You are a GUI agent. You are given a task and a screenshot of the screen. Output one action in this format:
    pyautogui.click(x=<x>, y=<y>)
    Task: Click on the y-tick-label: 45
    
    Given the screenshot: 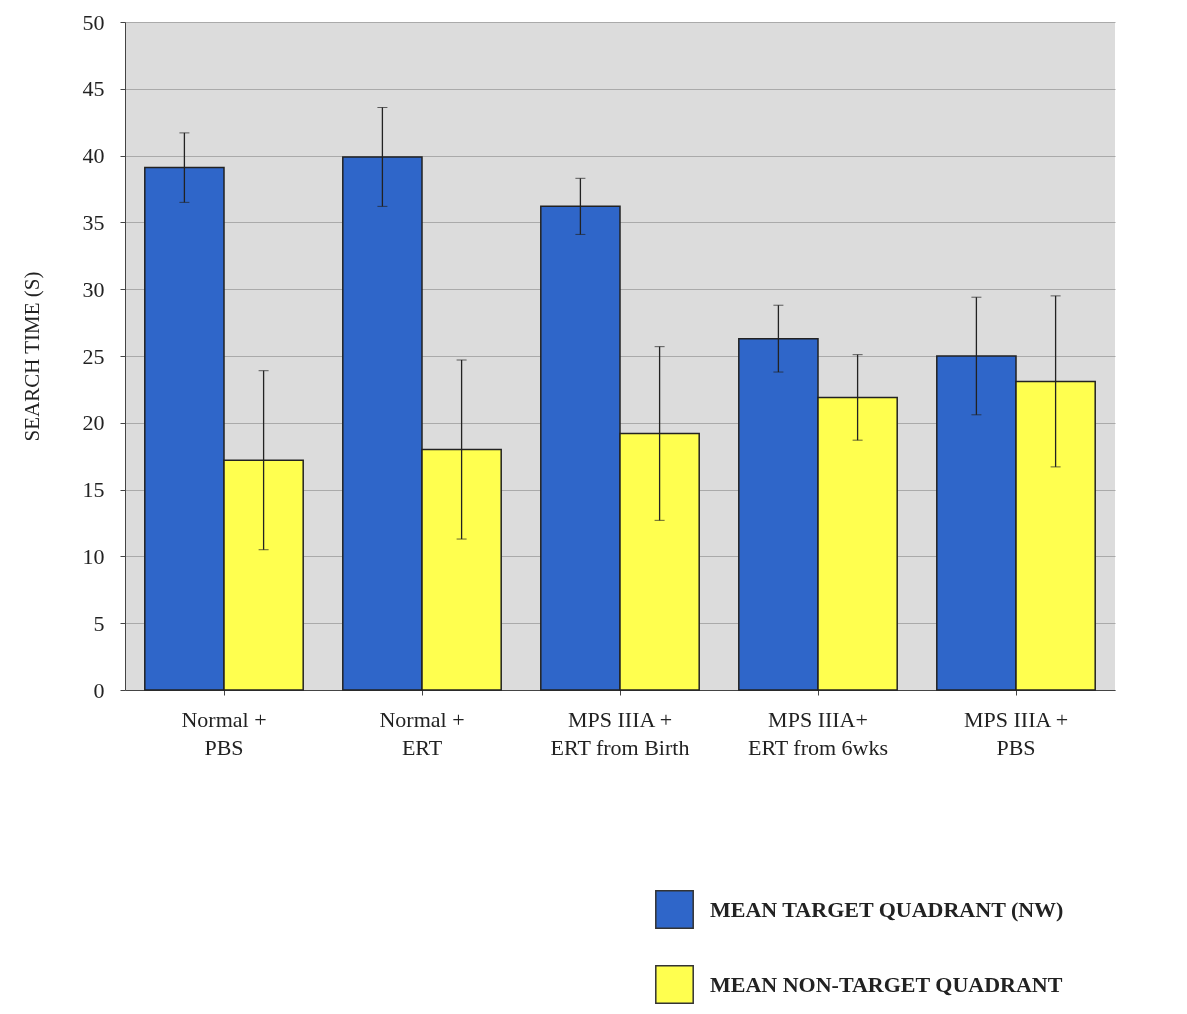 What is the action you would take?
    pyautogui.click(x=93, y=89)
    